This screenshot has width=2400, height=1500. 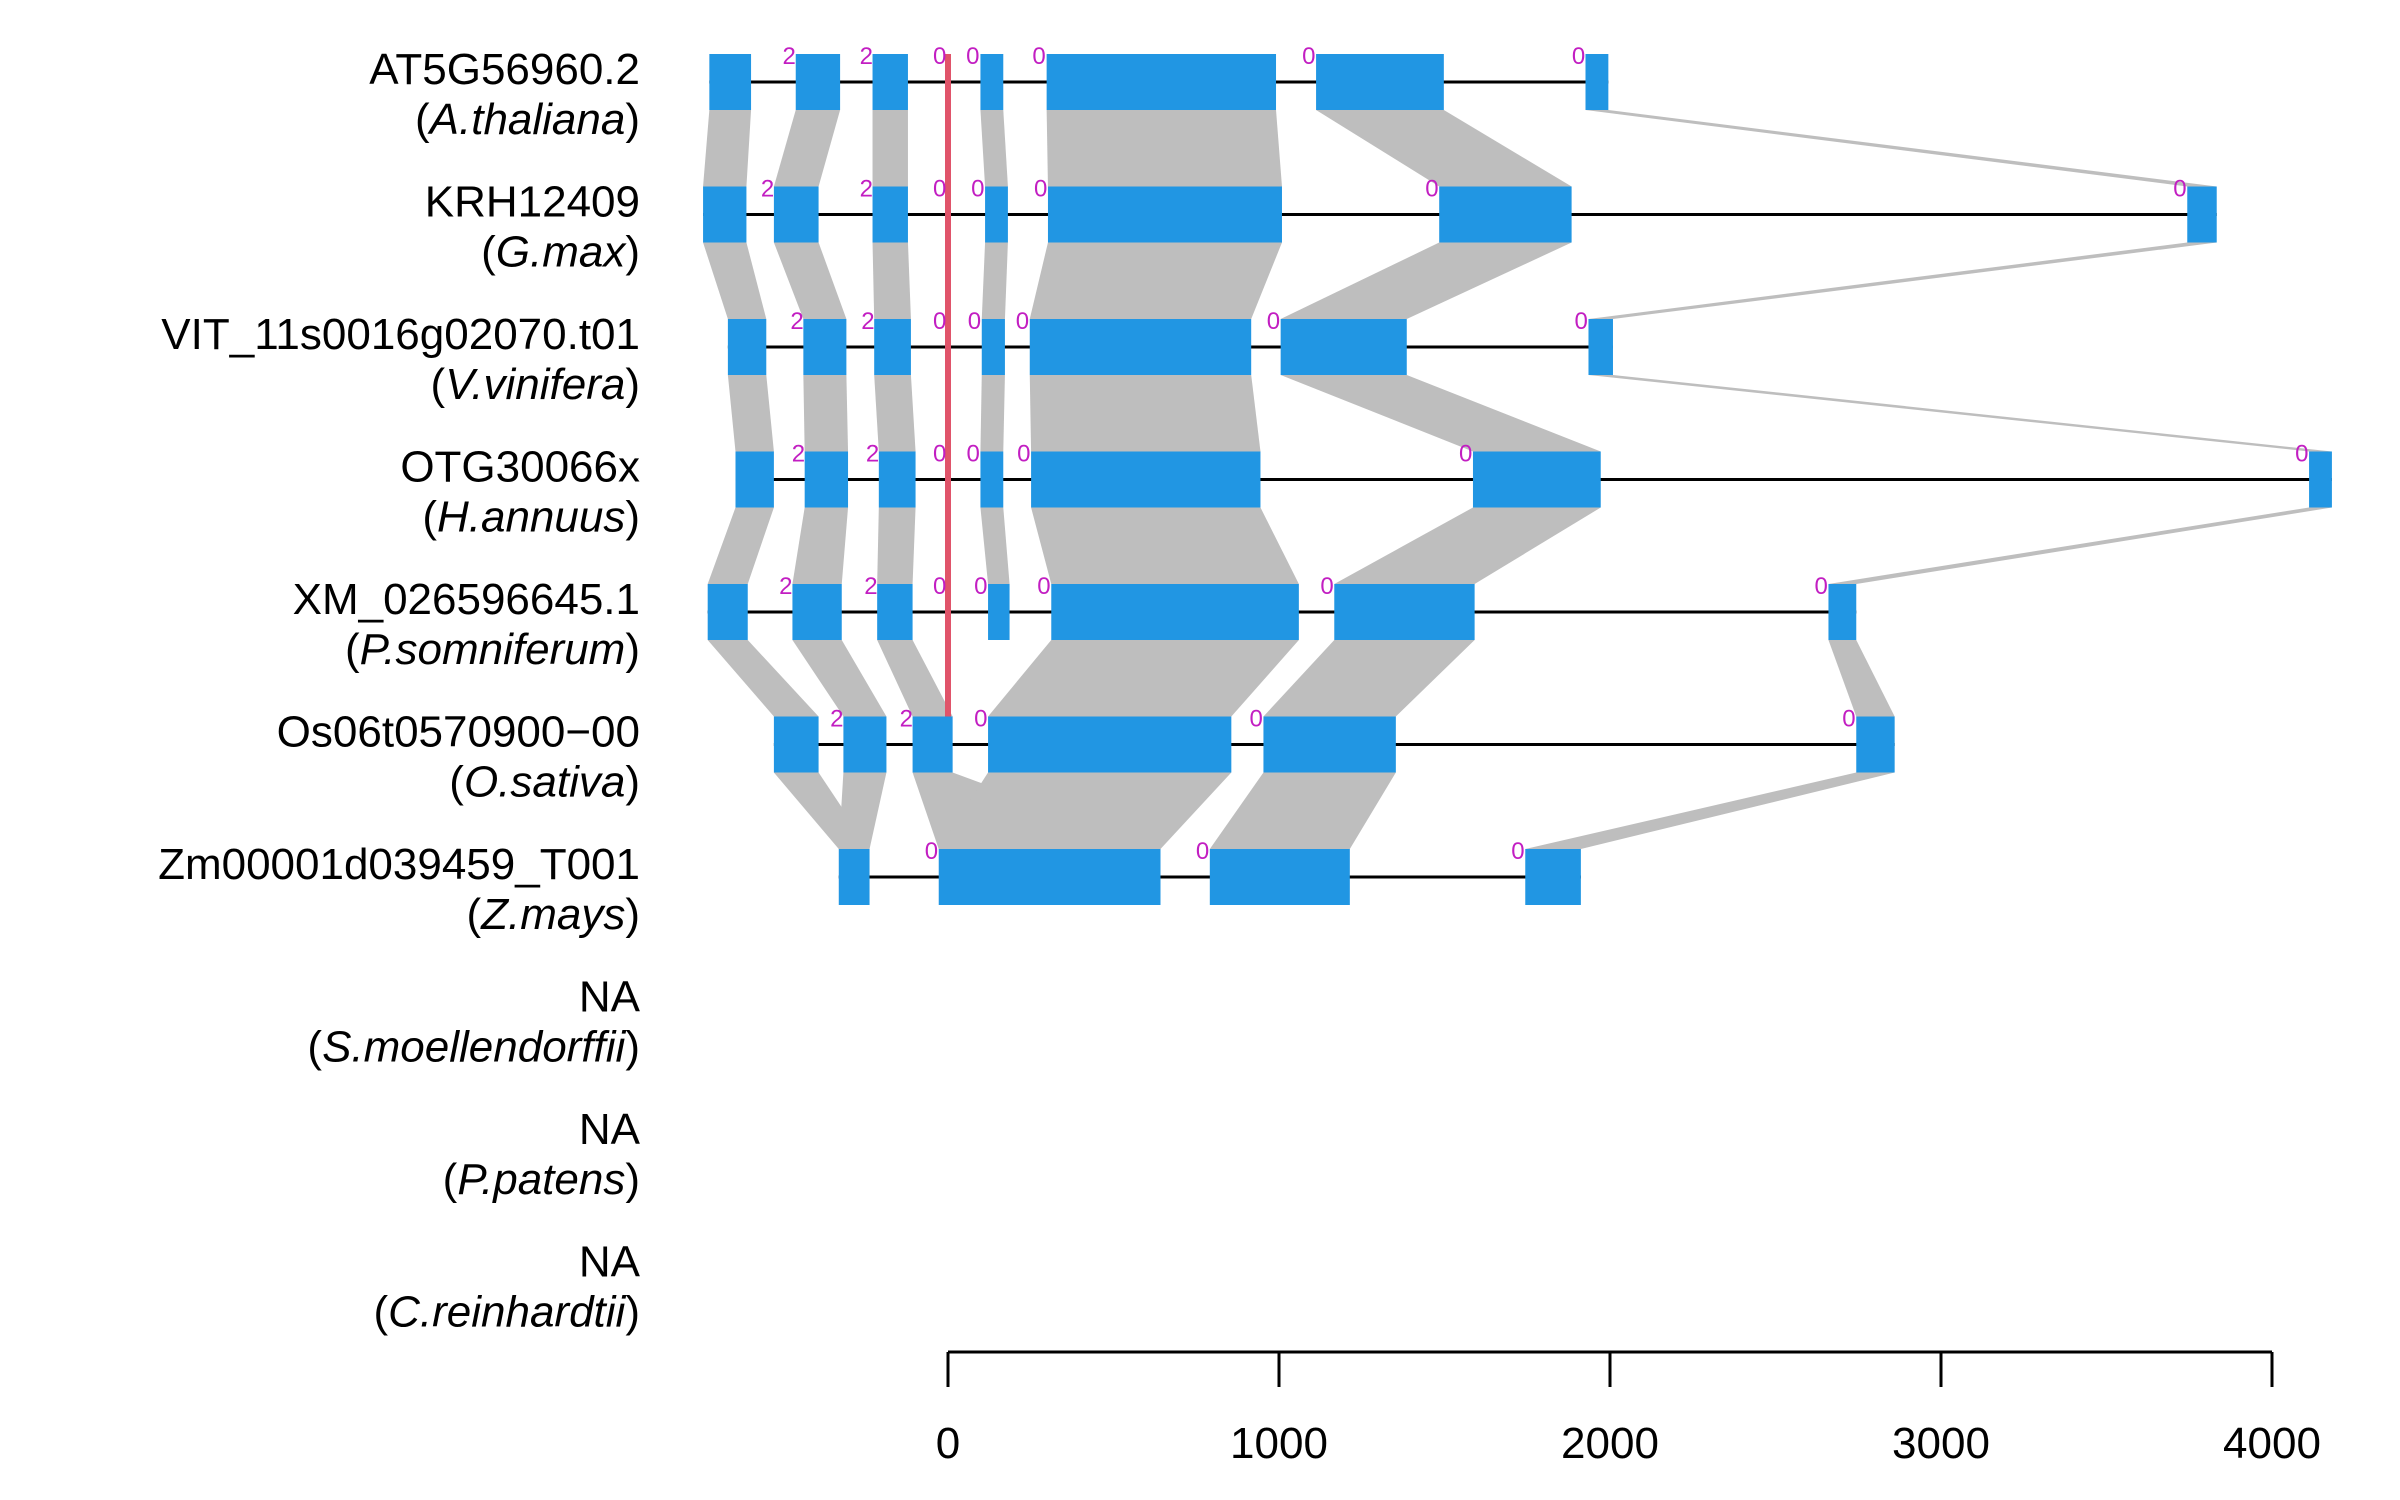 I want to click on x-tick-label: 0, so click(x=948, y=1443).